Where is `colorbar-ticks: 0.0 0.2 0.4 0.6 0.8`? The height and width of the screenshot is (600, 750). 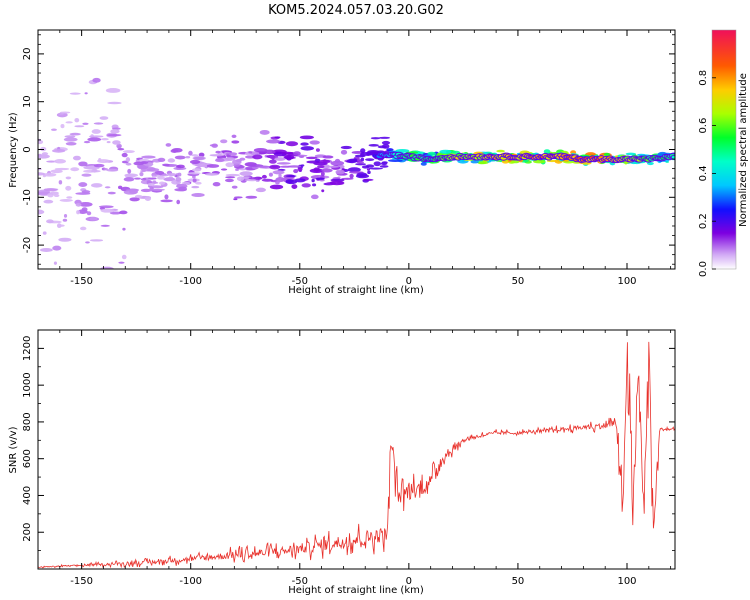 colorbar-ticks: 0.0 0.2 0.4 0.6 0.8 is located at coordinates (707, 173).